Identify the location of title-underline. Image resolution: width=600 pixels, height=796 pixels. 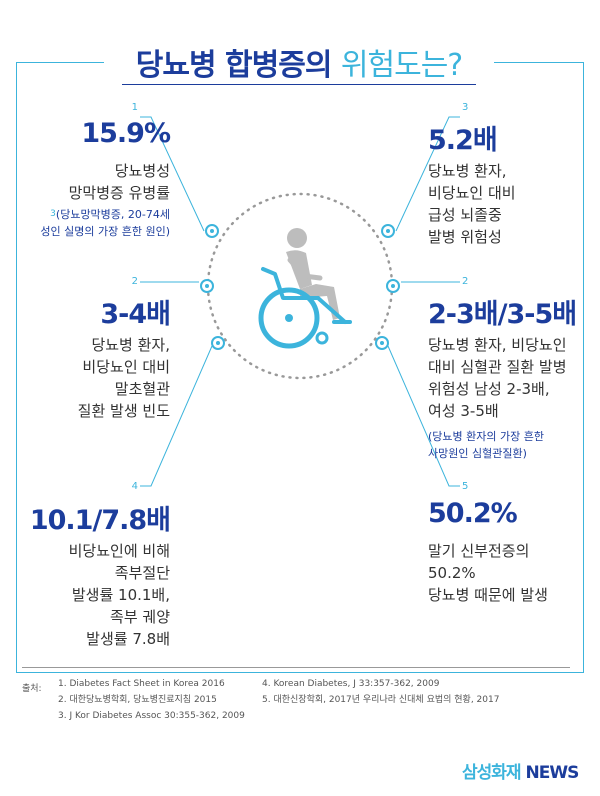
(299, 84).